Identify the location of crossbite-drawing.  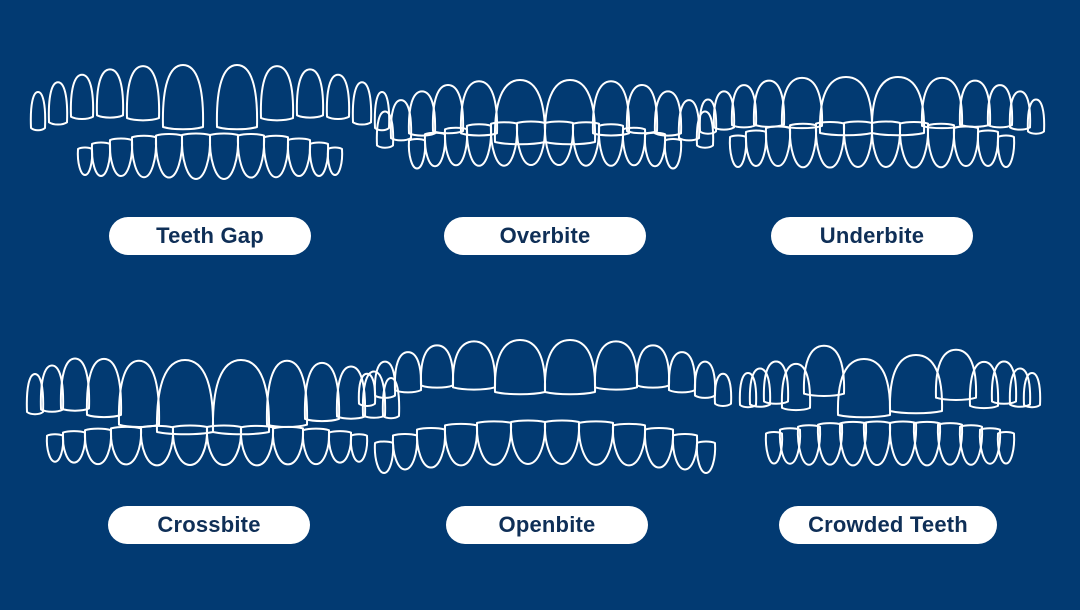
(213, 412).